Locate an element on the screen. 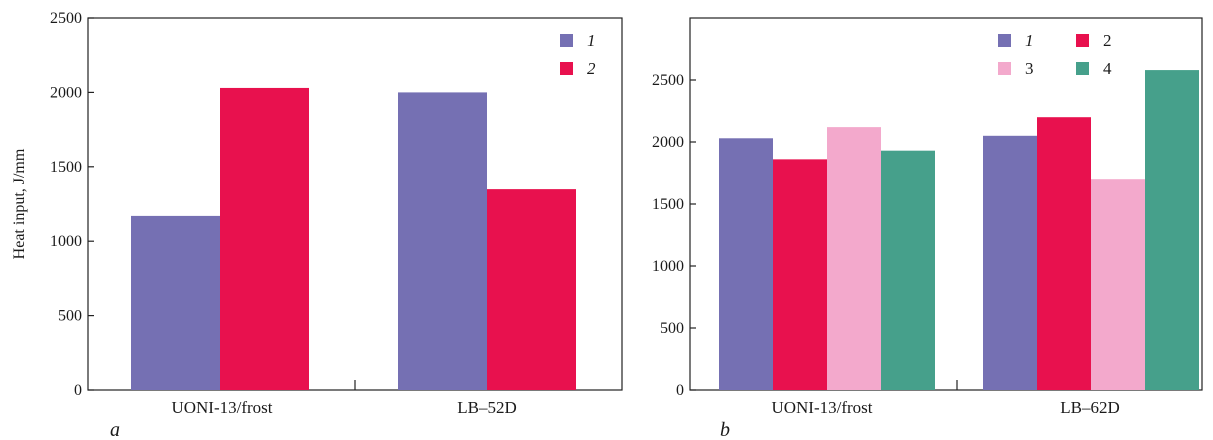 This screenshot has width=1213, height=440. y-axis-label-a: Heat input, J/mm is located at coordinates (19, 203).